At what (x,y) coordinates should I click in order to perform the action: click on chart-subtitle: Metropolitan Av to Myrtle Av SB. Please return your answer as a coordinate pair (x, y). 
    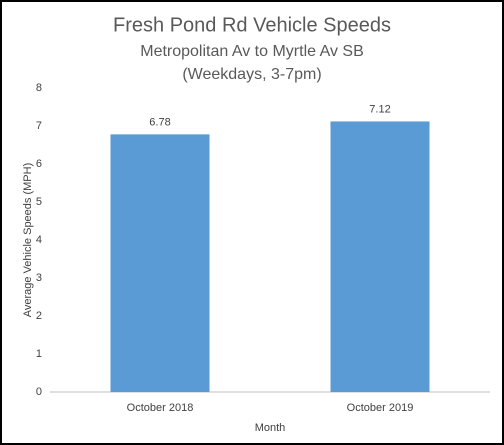
    Looking at the image, I should click on (252, 51).